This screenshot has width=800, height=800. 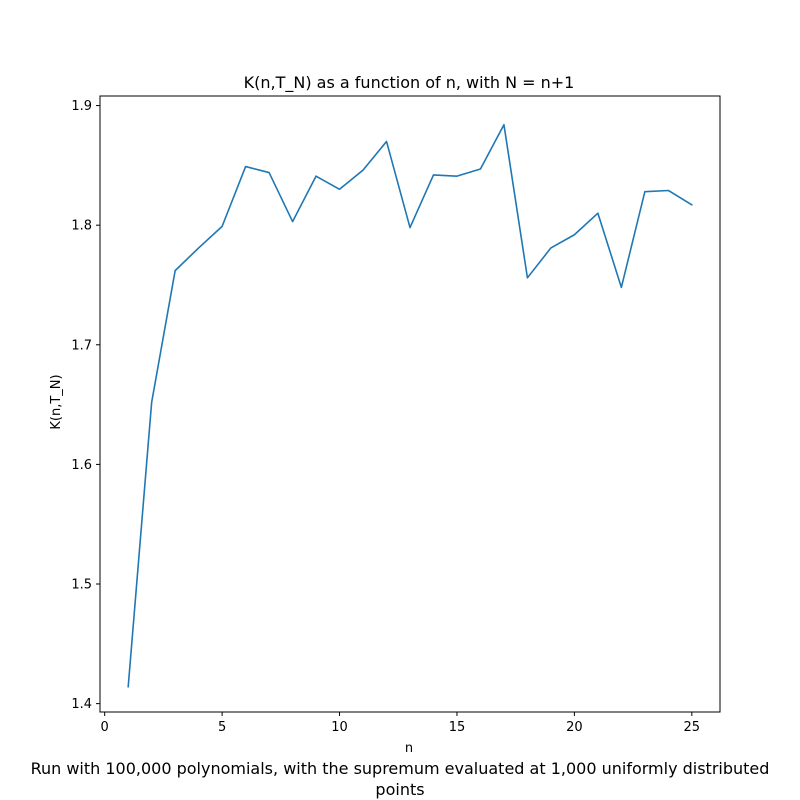 What do you see at coordinates (81, 465) in the screenshot?
I see `y-tick-label: 1.6` at bounding box center [81, 465].